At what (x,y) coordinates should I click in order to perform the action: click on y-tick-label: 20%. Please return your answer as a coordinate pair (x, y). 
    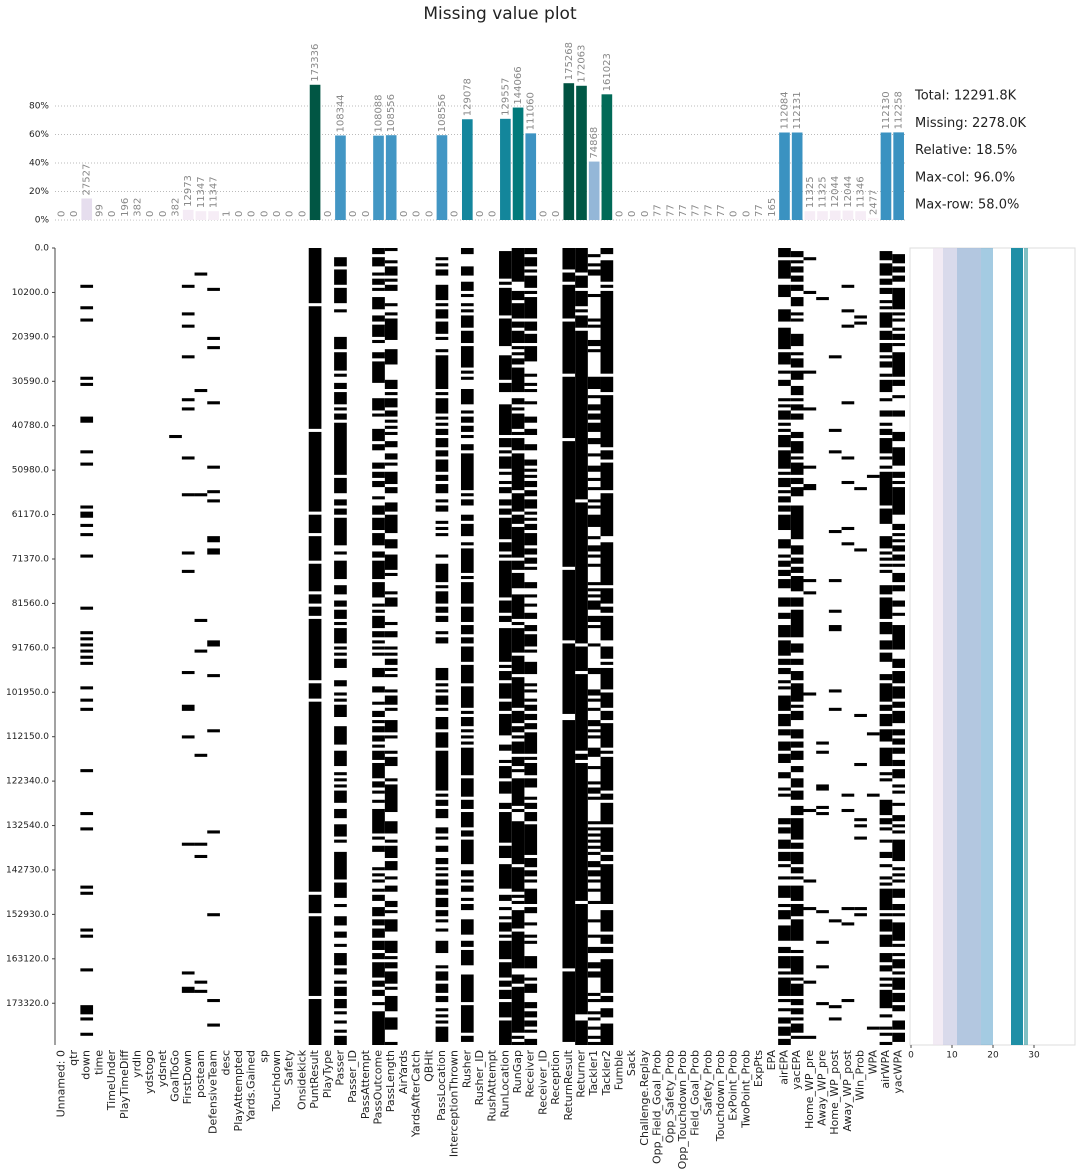
    Looking at the image, I should click on (39, 192).